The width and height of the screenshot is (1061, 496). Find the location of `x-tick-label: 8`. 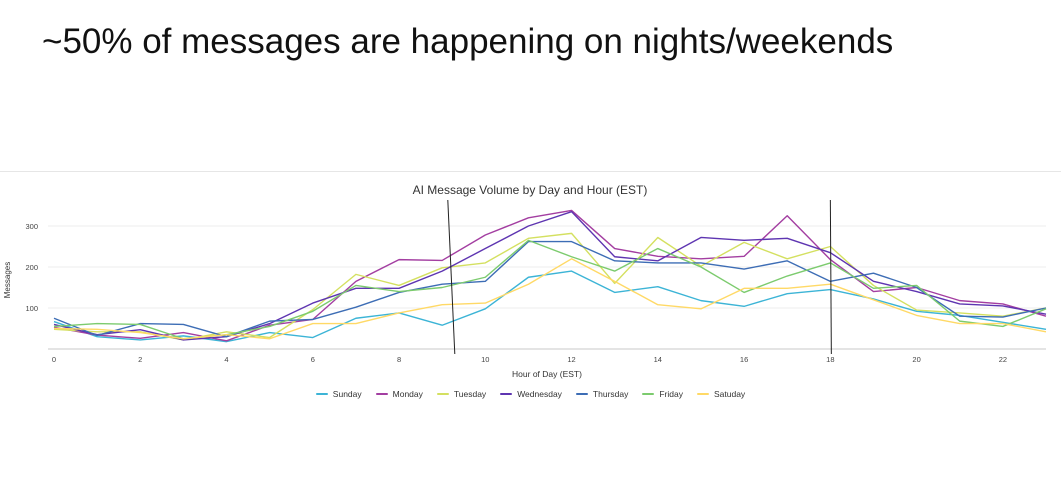

x-tick-label: 8 is located at coordinates (399, 359).